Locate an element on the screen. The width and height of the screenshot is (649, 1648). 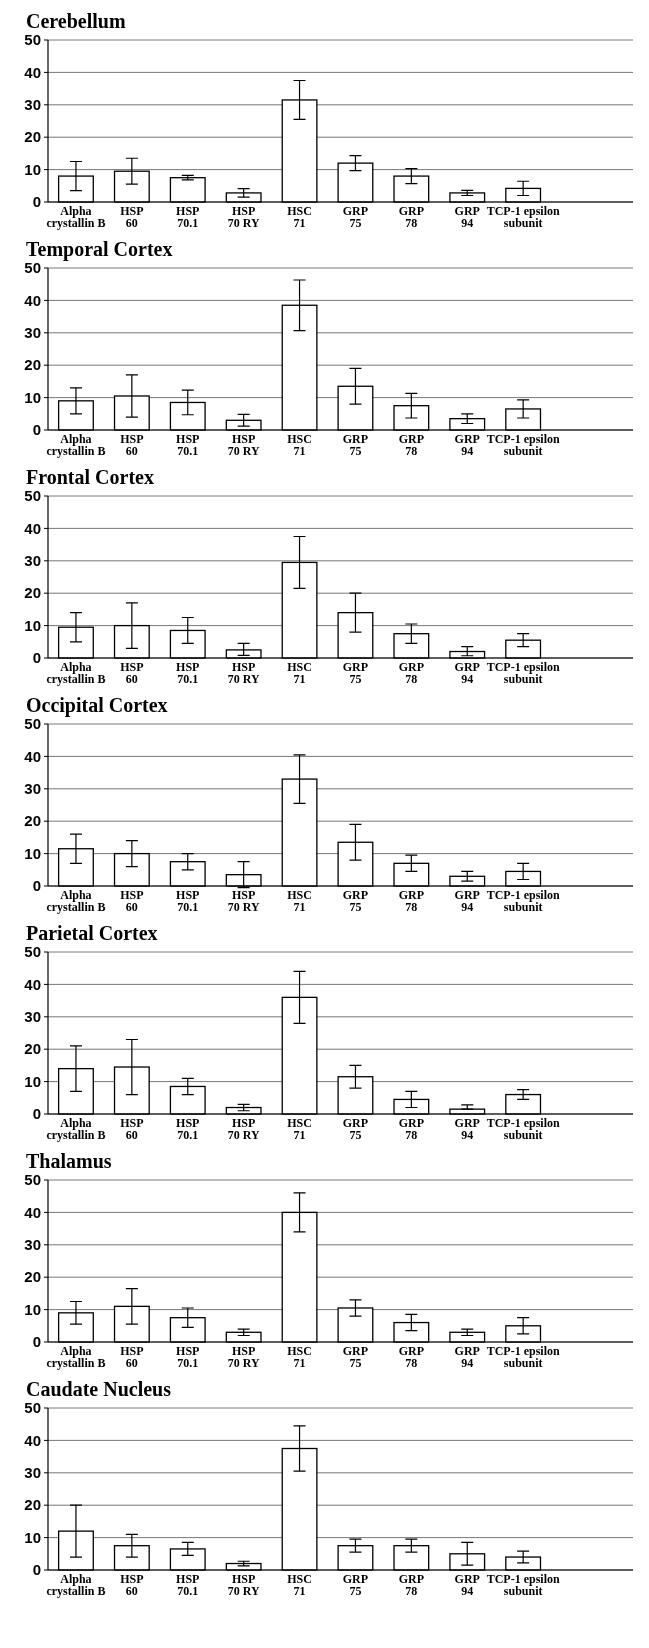
chart-title: Occipital Cortex is located at coordinates (97, 705).